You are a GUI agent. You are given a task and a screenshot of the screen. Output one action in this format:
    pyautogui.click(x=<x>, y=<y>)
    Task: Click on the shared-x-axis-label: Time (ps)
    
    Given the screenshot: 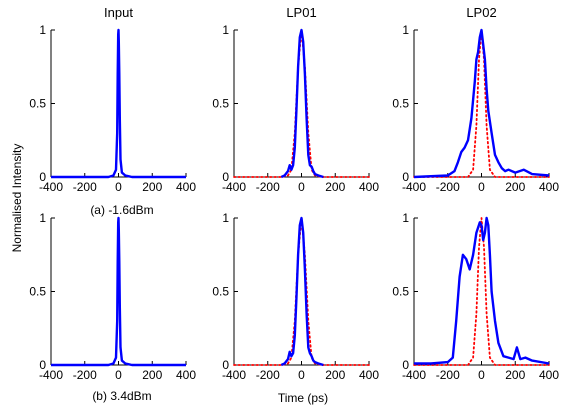 What is the action you would take?
    pyautogui.click(x=303, y=398)
    